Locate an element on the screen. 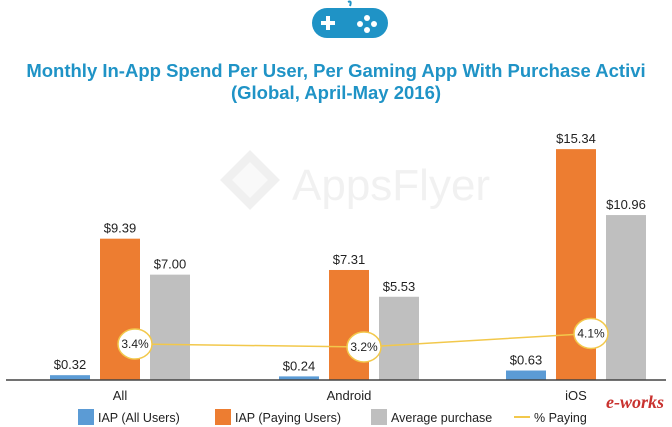 The height and width of the screenshot is (427, 672). bar-value-label: $10.96 is located at coordinates (626, 204).